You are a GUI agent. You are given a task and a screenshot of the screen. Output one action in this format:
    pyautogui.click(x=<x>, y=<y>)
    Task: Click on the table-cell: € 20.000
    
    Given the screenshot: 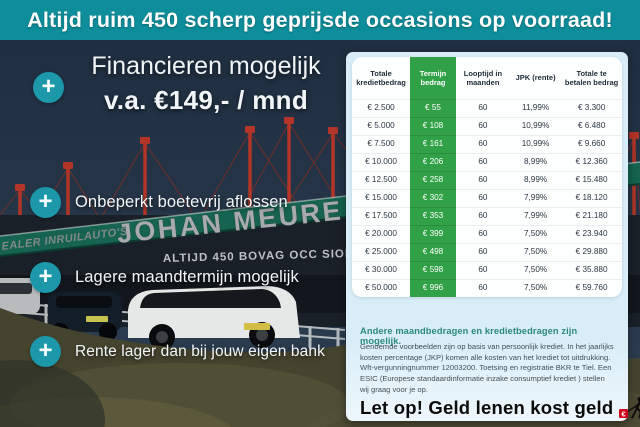 What is the action you would take?
    pyautogui.click(x=381, y=234)
    